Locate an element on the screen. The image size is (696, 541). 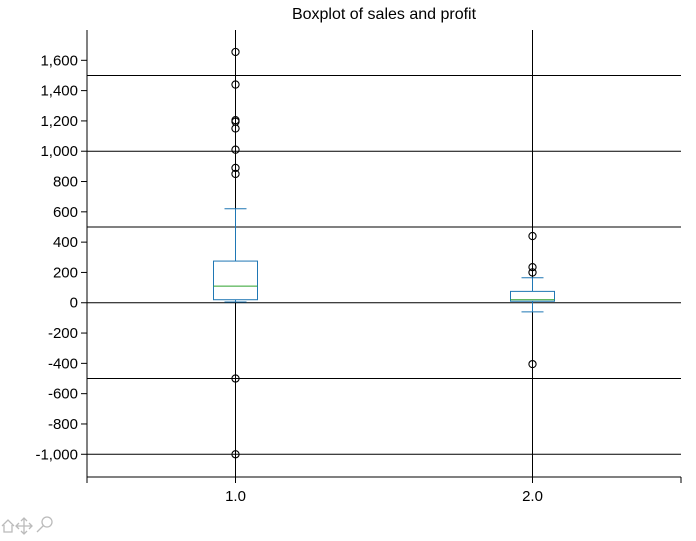
chart-toolbar is located at coordinates (35, 522).